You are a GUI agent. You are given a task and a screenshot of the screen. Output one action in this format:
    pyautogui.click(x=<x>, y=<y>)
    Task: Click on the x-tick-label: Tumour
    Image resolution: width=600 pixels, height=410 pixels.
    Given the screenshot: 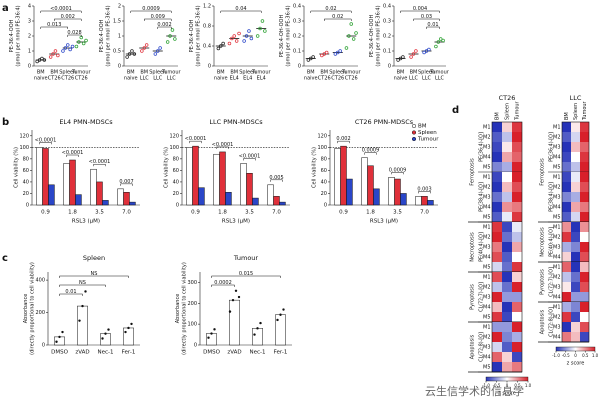 What is the action you would take?
    pyautogui.click(x=351, y=73)
    